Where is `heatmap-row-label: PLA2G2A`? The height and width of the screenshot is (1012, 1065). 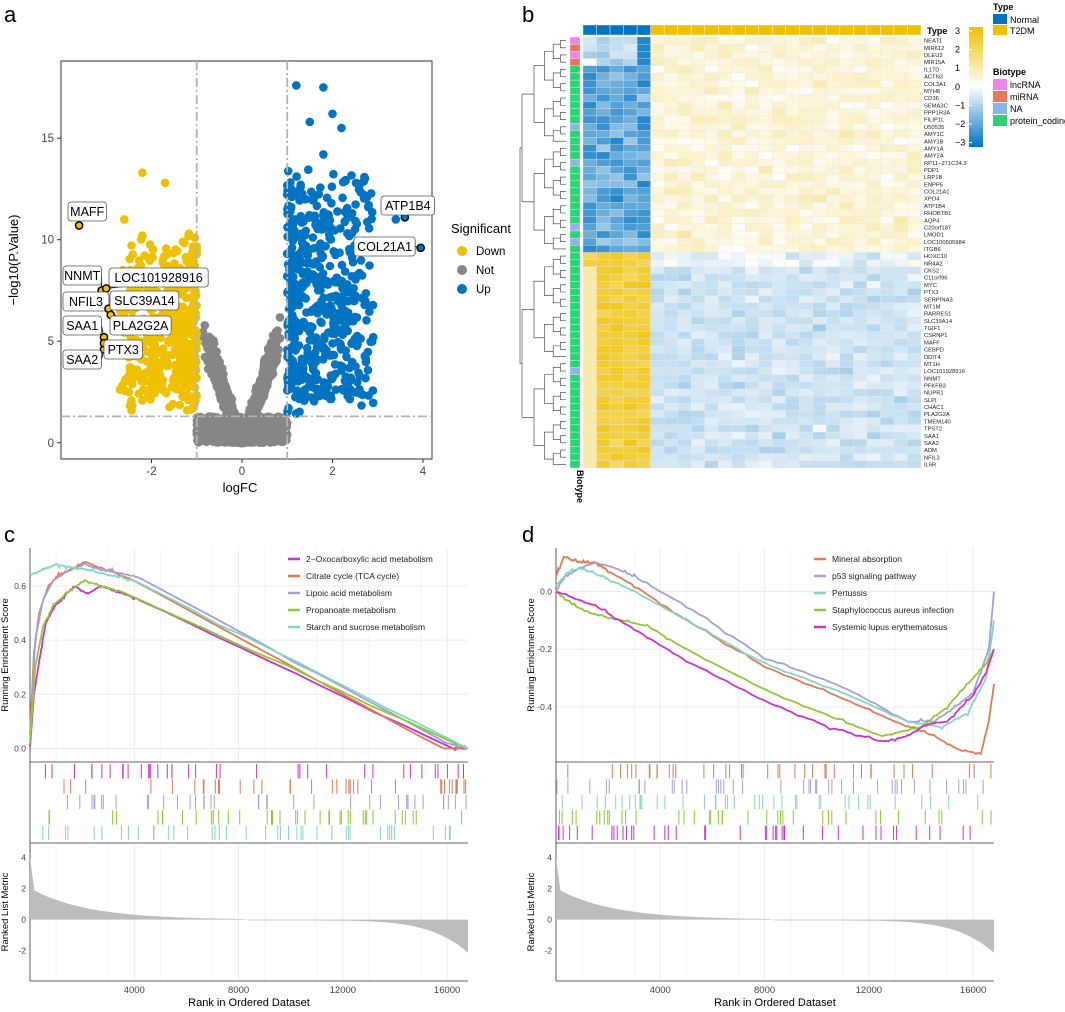 heatmap-row-label: PLA2G2A is located at coordinates (937, 415).